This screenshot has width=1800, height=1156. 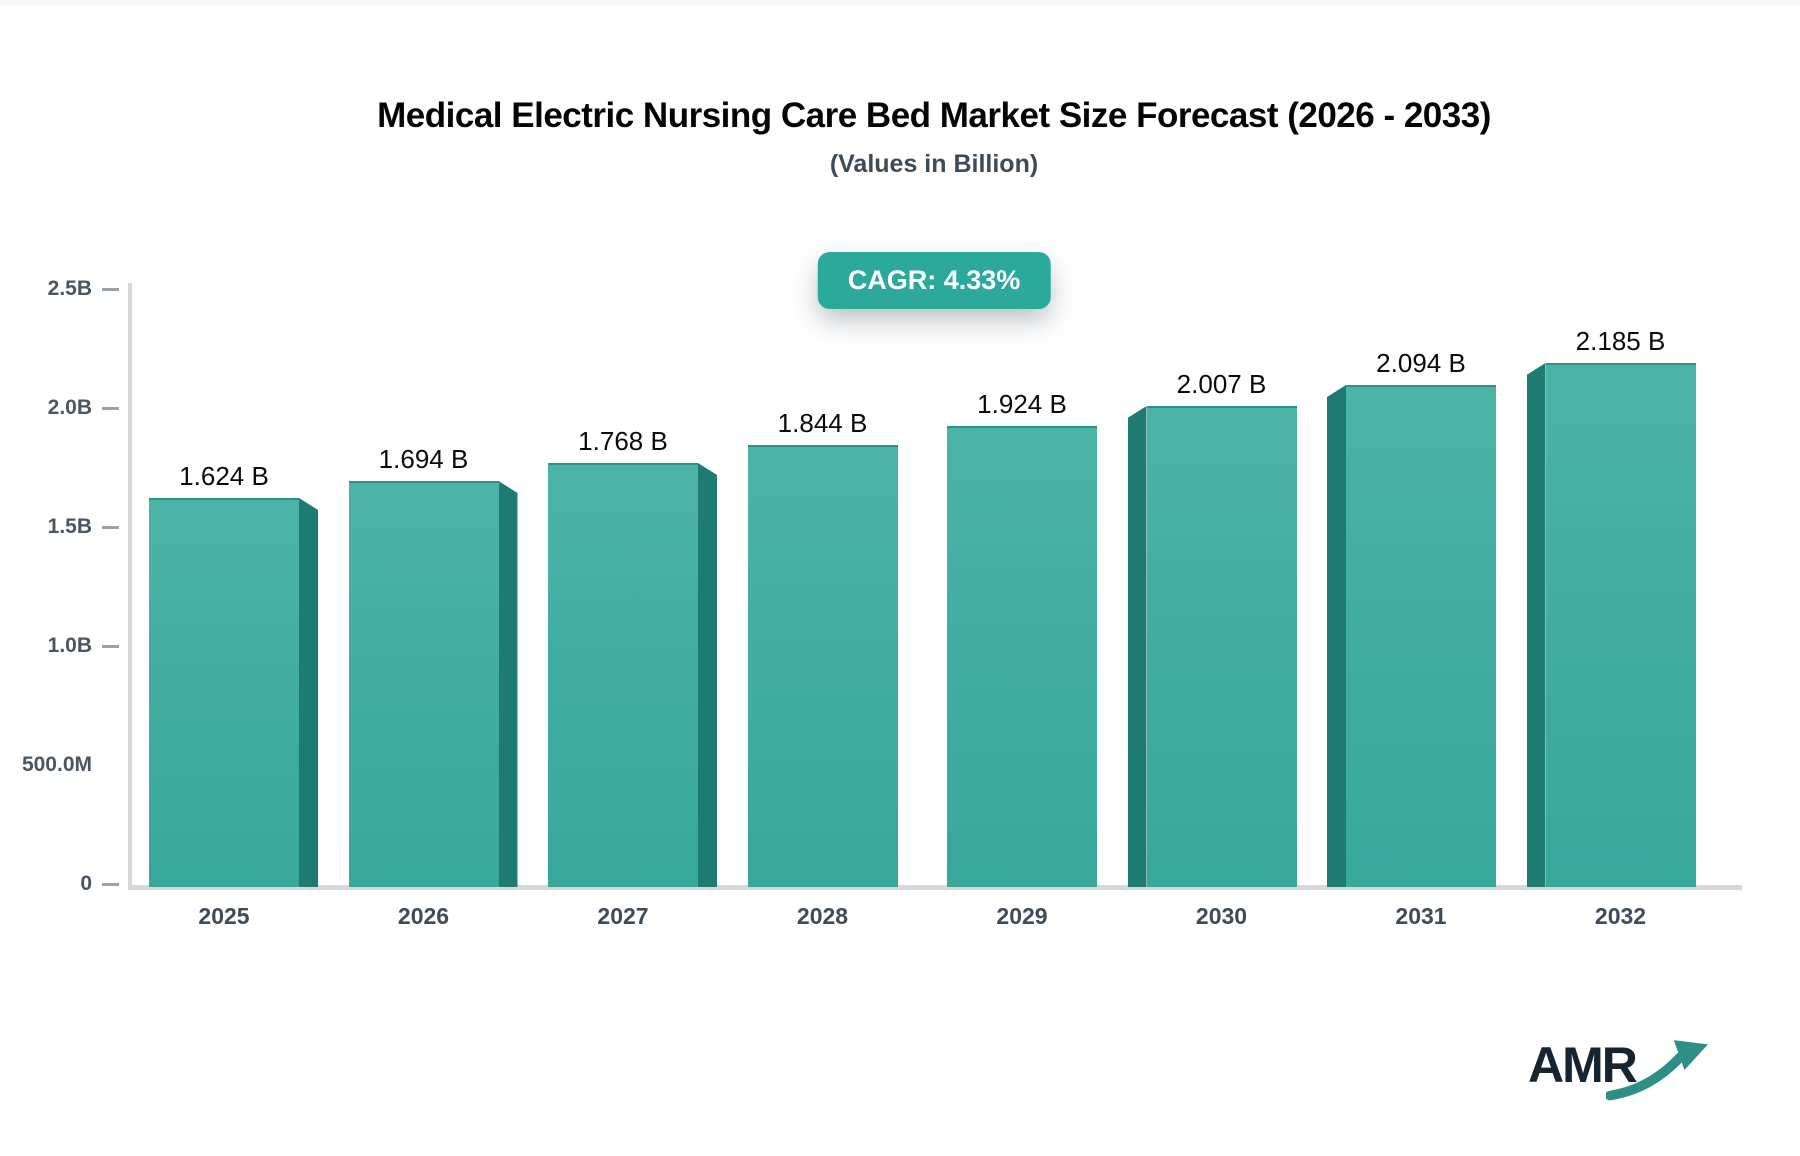 What do you see at coordinates (1421, 916) in the screenshot?
I see `x-axis-label-2031: 2031` at bounding box center [1421, 916].